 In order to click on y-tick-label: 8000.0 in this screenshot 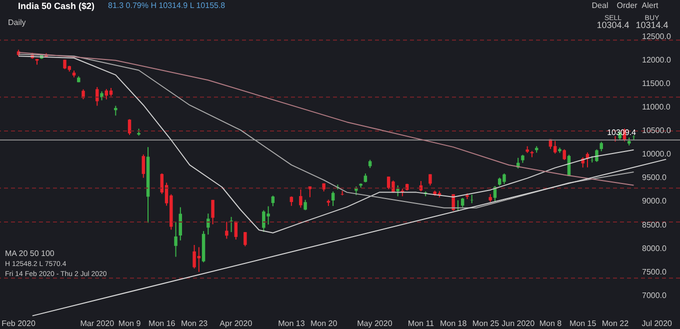, I will do `click(655, 248)`.